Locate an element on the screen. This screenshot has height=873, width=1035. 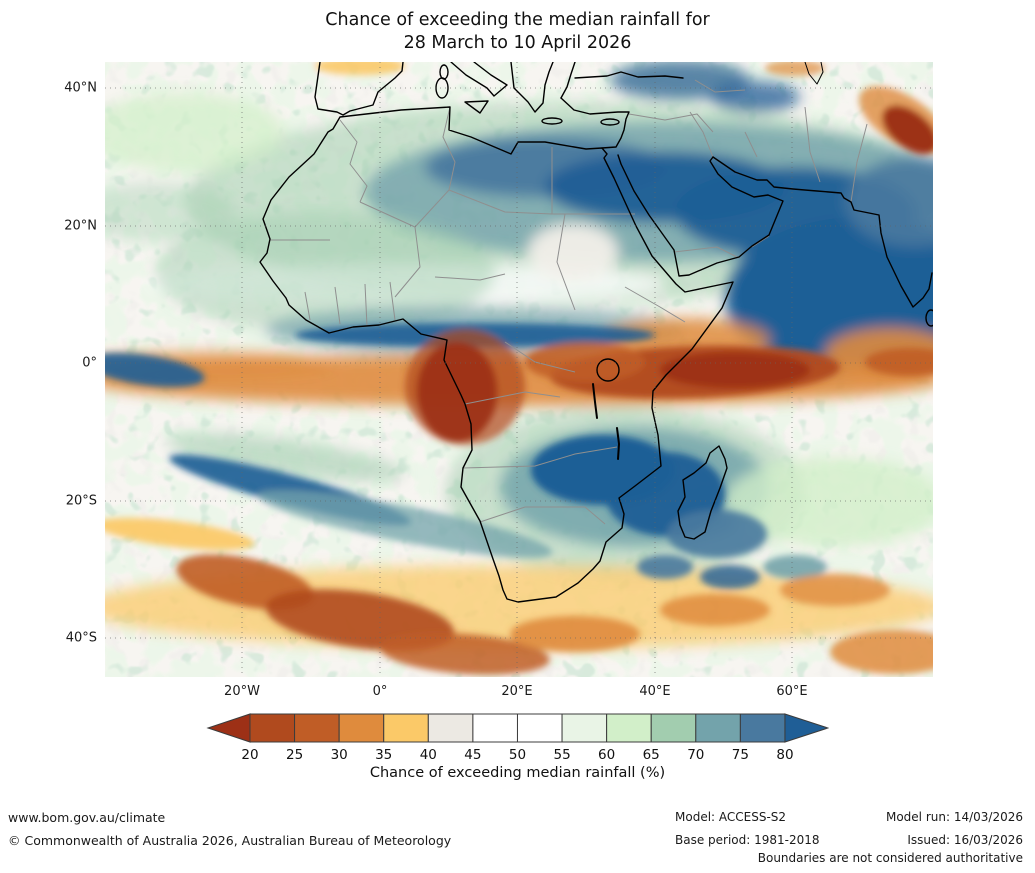
lon-label: 20°E is located at coordinates (517, 691).